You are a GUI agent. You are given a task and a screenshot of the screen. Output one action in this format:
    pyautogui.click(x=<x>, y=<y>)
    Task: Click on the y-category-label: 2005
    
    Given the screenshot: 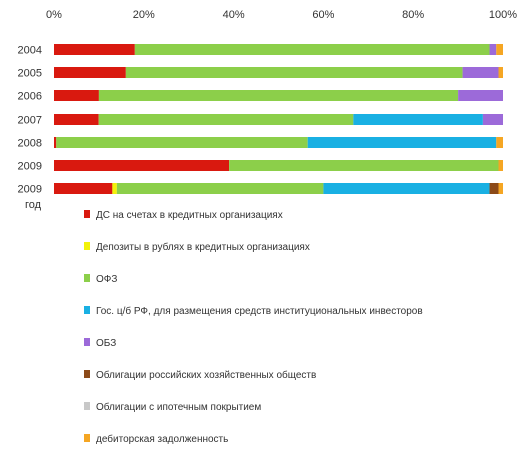 What is the action you would take?
    pyautogui.click(x=30, y=74)
    